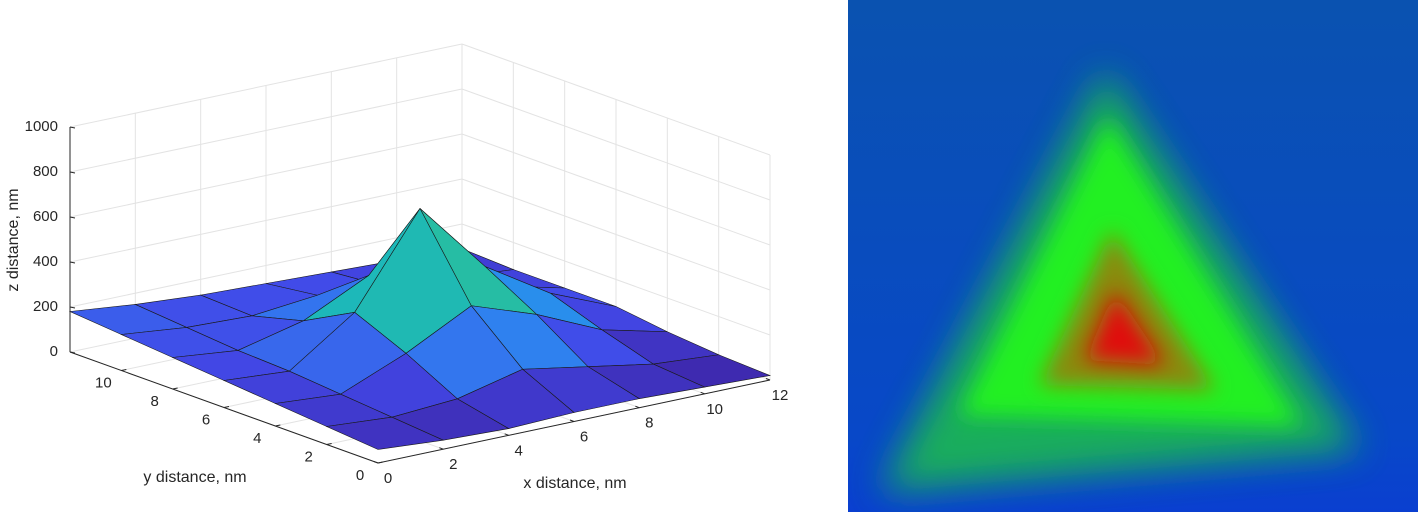 Image resolution: width=1418 pixels, height=512 pixels. I want to click on y-tick-label: 2, so click(308, 456).